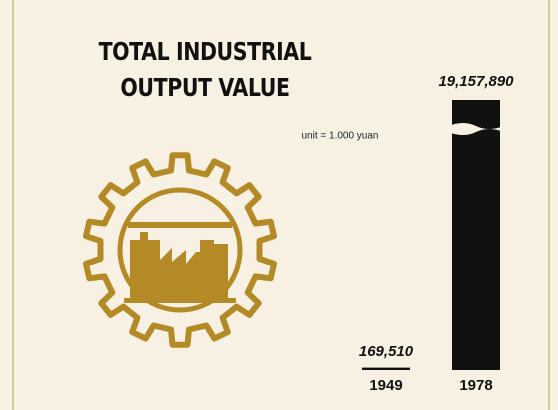 The width and height of the screenshot is (558, 410). I want to click on x-tick-label: 1978, so click(475, 385).